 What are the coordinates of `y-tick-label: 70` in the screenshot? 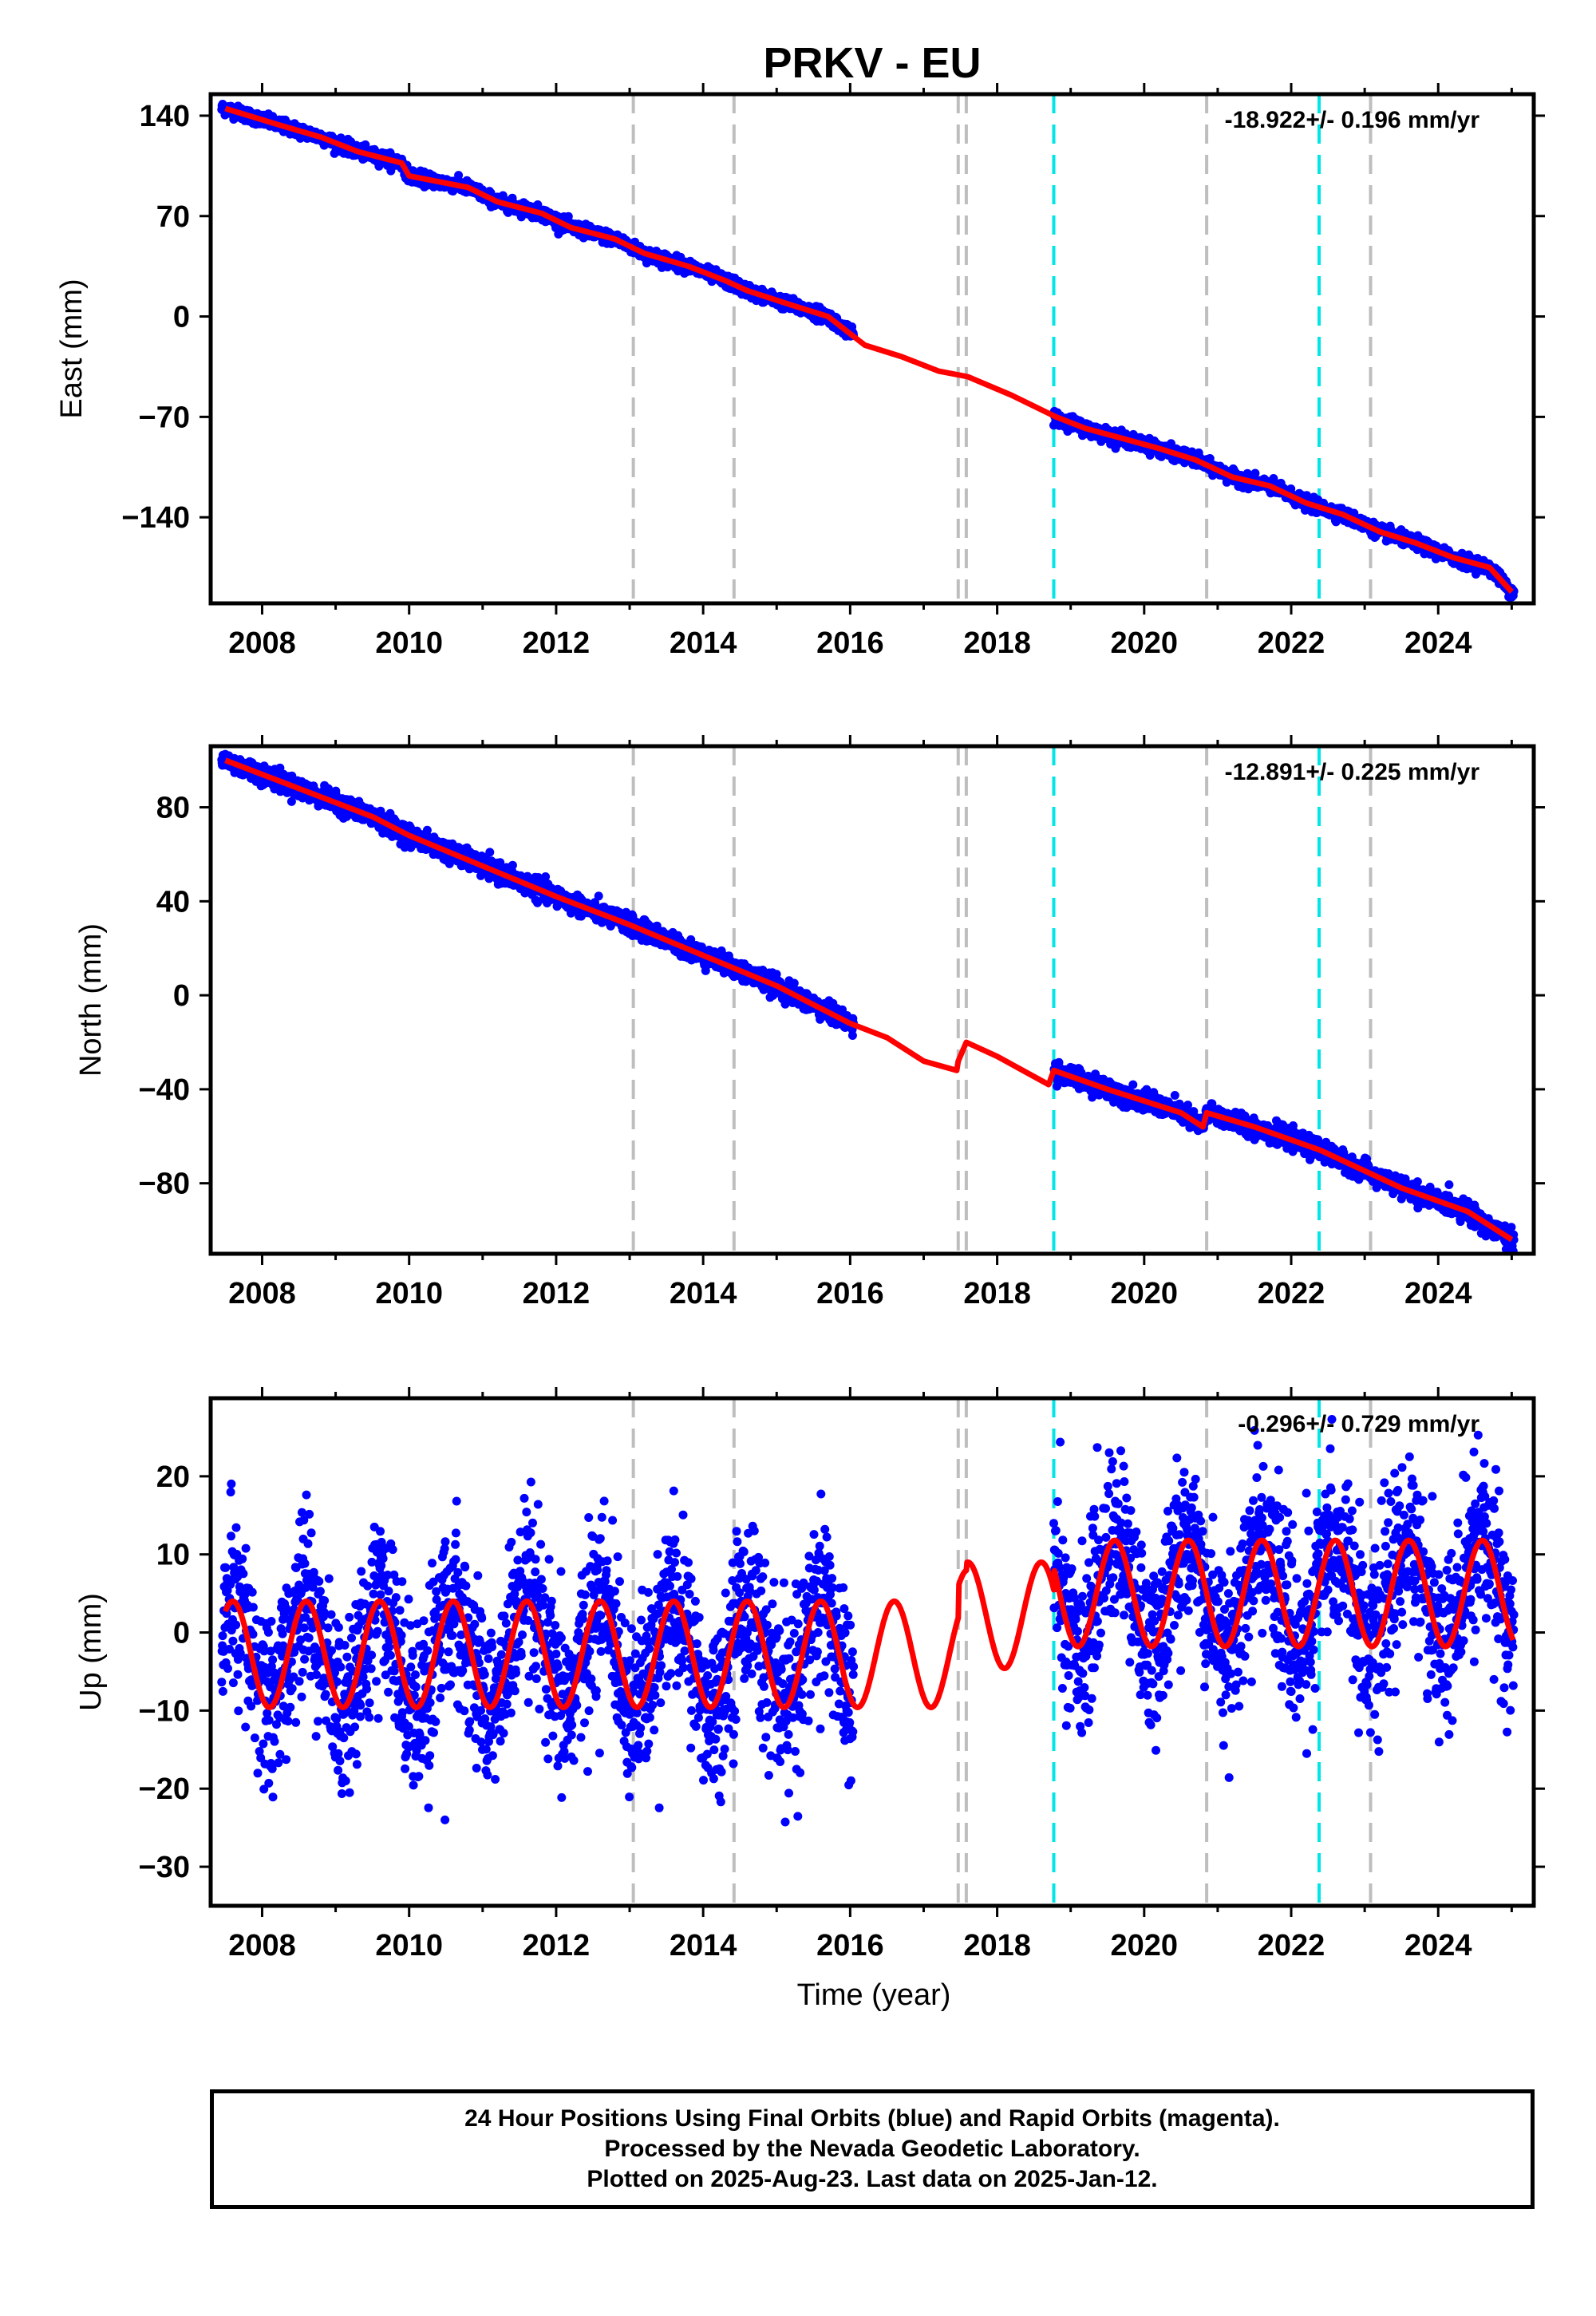 It's located at (173, 217).